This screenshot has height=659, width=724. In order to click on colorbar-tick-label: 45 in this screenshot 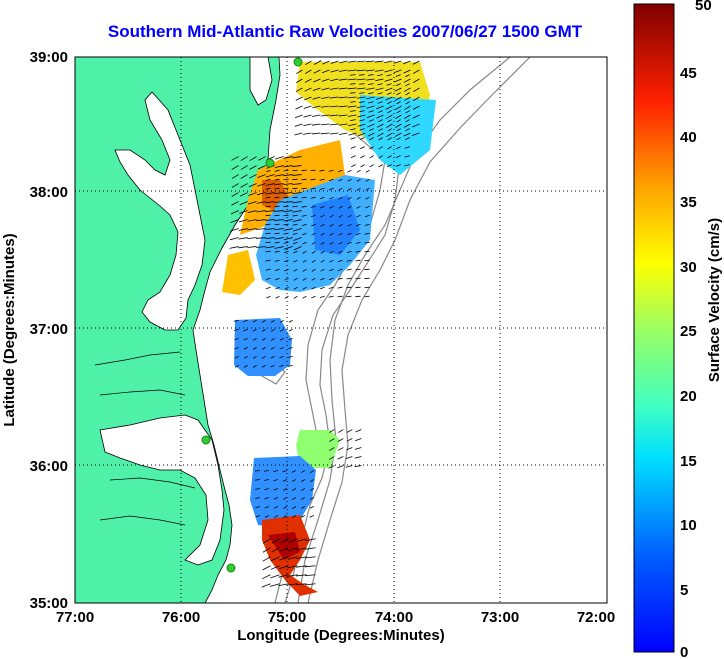, I will do `click(688, 73)`.